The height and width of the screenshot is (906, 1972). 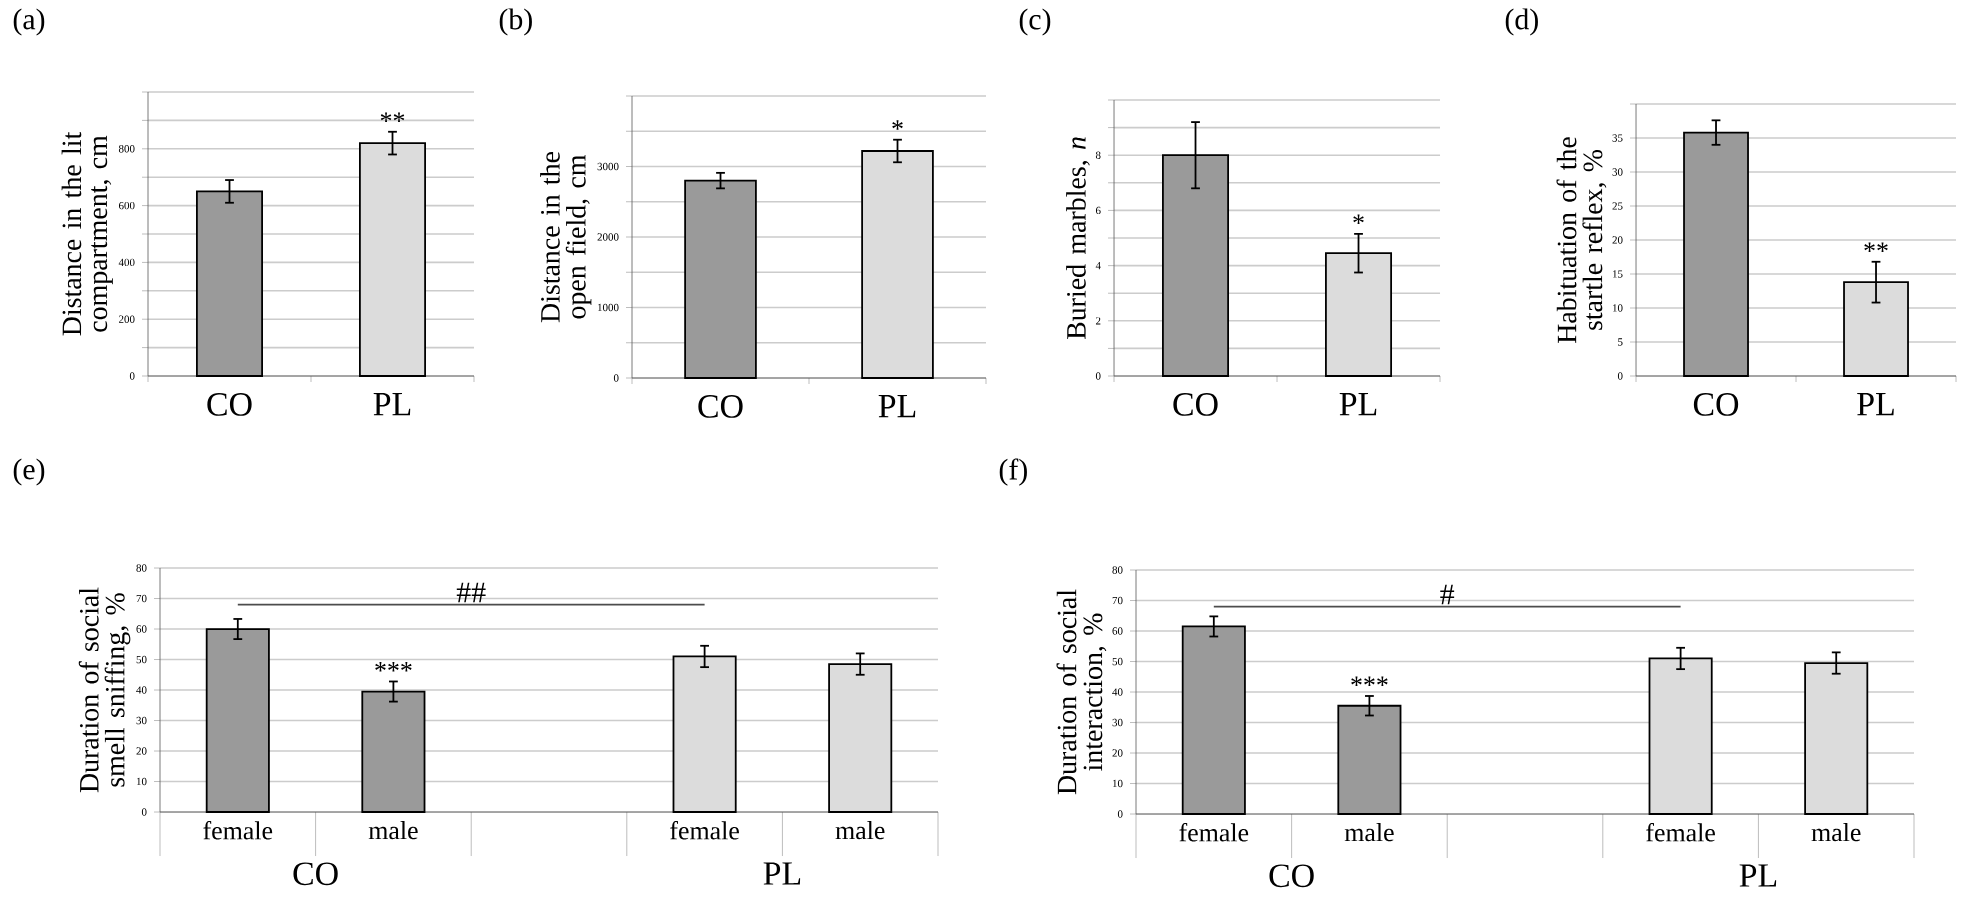 What do you see at coordinates (471, 592) in the screenshot?
I see `annotation: ##` at bounding box center [471, 592].